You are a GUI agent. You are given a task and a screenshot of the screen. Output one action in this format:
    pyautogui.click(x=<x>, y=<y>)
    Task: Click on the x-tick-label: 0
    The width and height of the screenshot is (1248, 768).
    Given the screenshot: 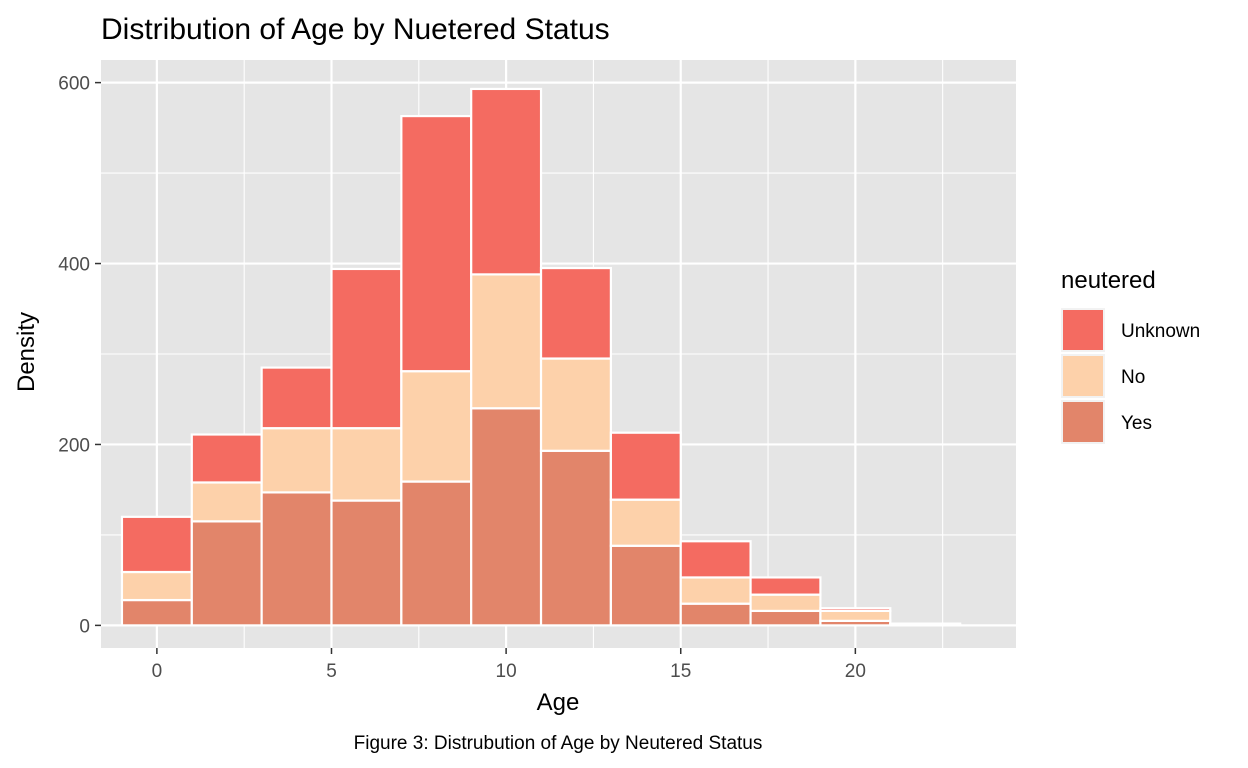 What is the action you would take?
    pyautogui.click(x=157, y=671)
    